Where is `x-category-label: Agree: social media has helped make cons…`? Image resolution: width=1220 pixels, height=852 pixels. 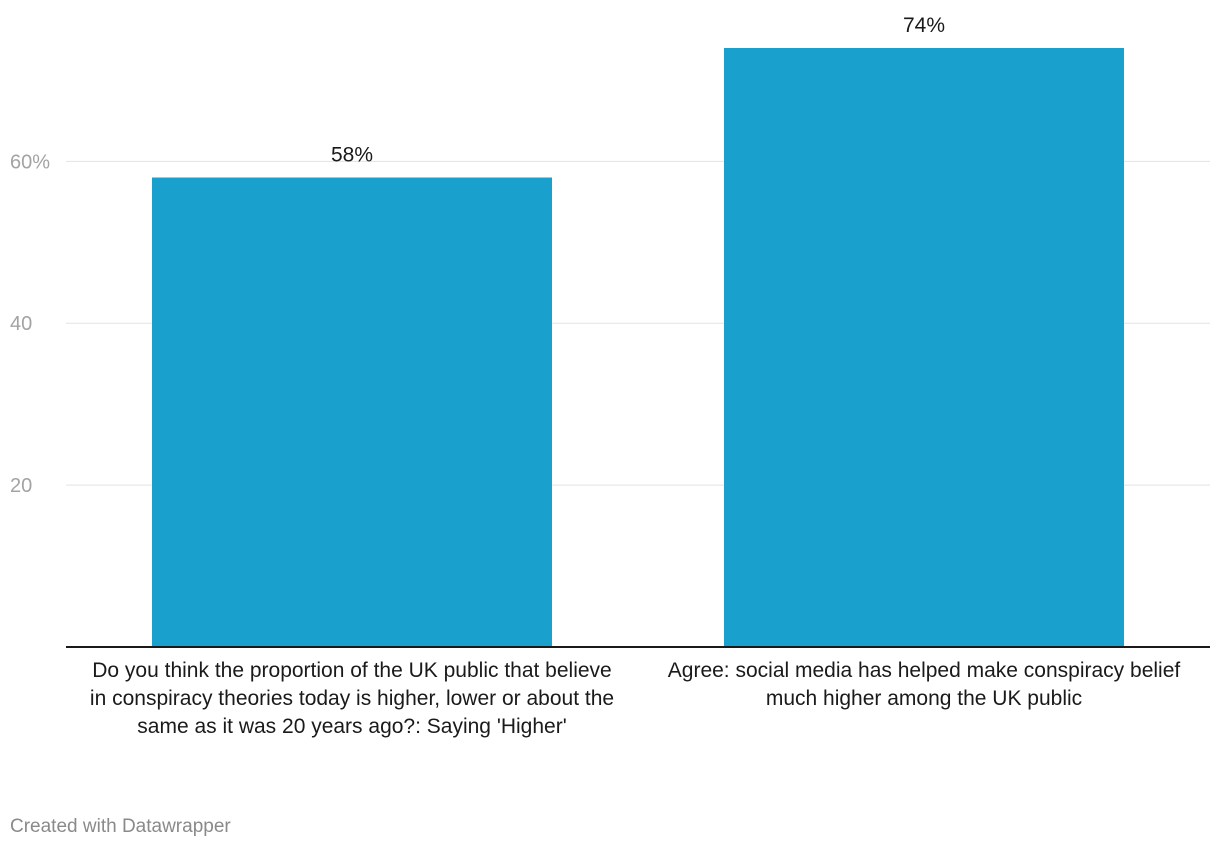 x-category-label: Agree: social media has helped make cons… is located at coordinates (924, 684).